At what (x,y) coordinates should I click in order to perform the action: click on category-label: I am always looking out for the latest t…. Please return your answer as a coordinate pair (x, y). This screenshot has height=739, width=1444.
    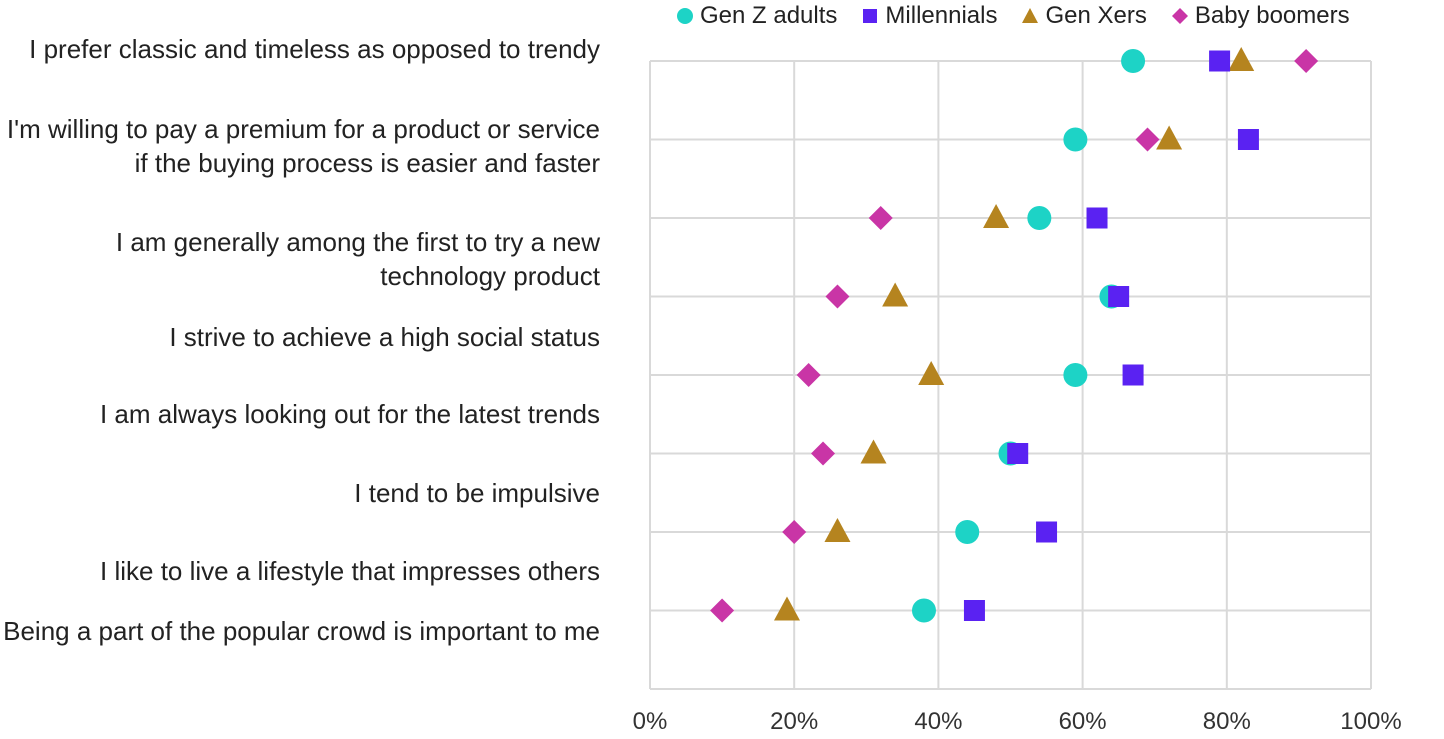
    Looking at the image, I should click on (349, 414).